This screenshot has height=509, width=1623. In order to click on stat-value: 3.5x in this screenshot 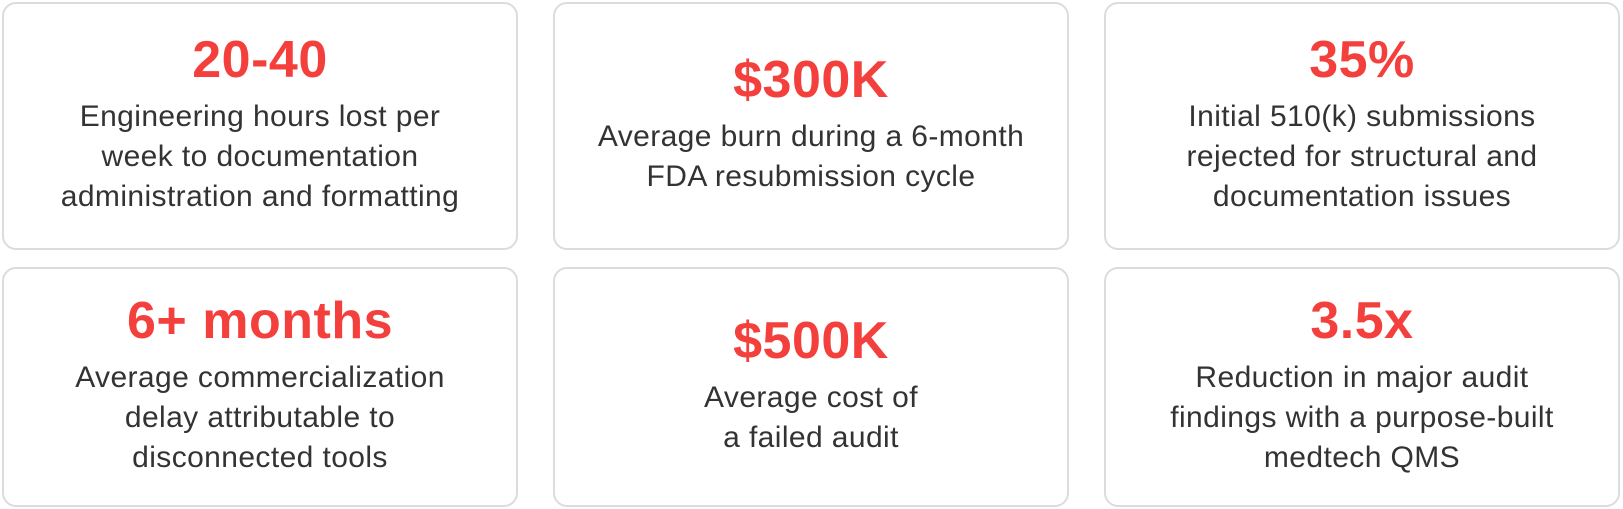, I will do `click(1362, 321)`.